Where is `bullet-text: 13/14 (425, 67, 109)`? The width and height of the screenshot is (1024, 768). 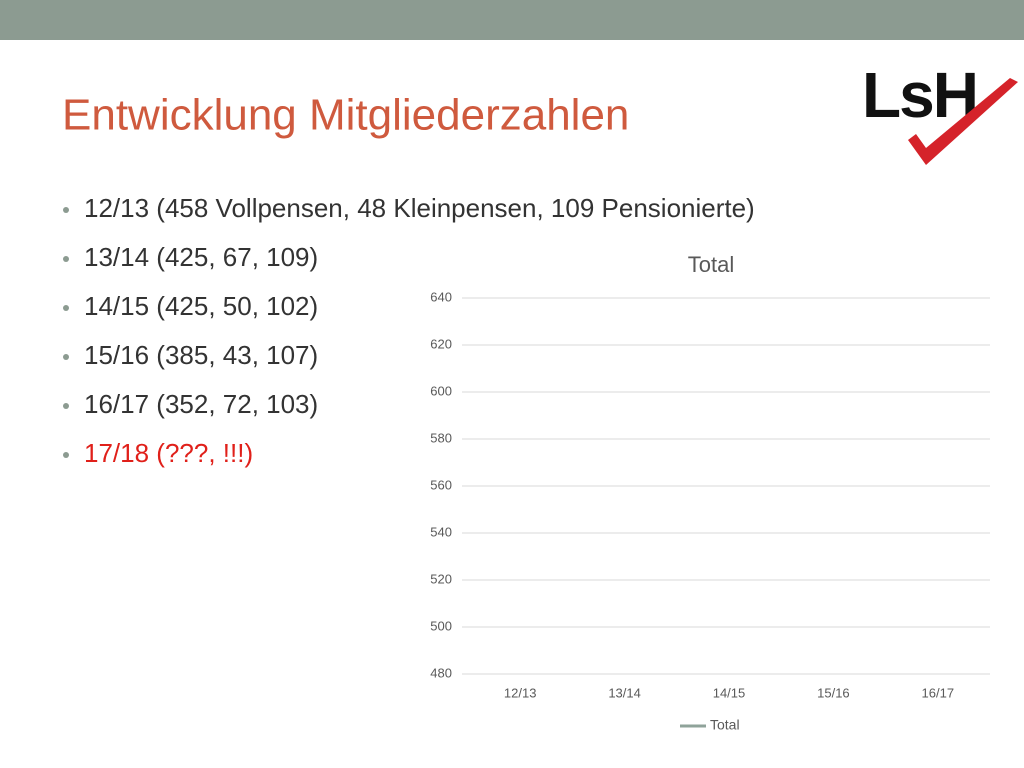 bullet-text: 13/14 (425, 67, 109) is located at coordinates (201, 257).